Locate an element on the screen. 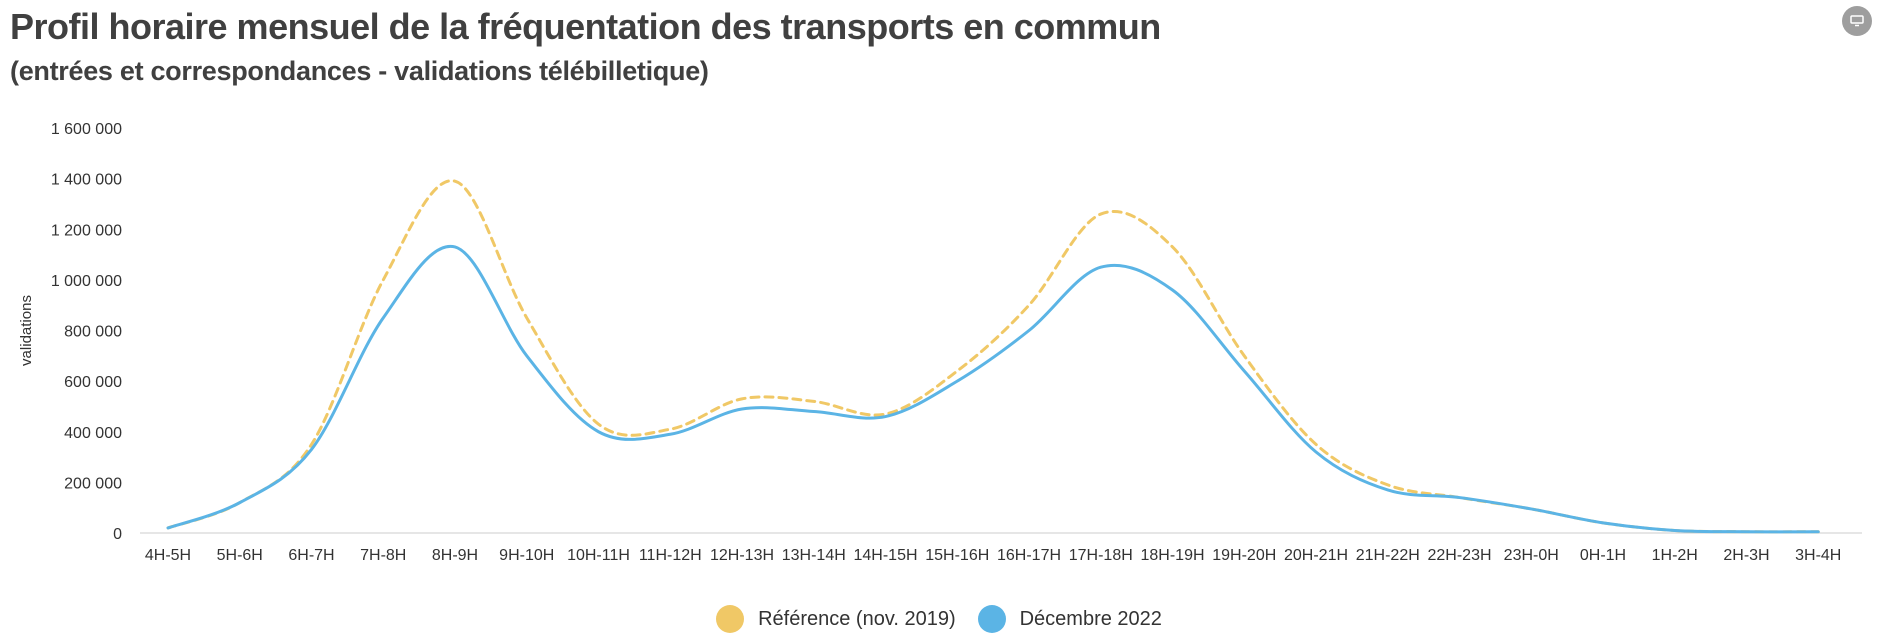 The height and width of the screenshot is (641, 1878). x-tick-label: 16H-17H is located at coordinates (1029, 555).